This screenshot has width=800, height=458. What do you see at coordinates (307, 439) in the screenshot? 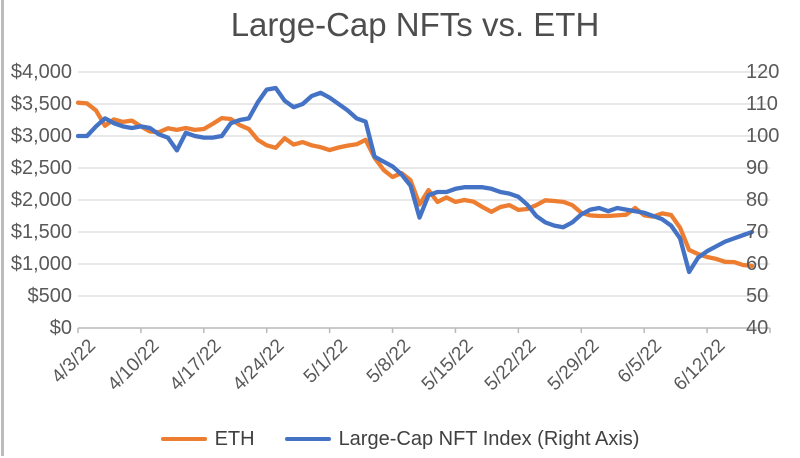
I see `nft-index-line-swatch` at bounding box center [307, 439].